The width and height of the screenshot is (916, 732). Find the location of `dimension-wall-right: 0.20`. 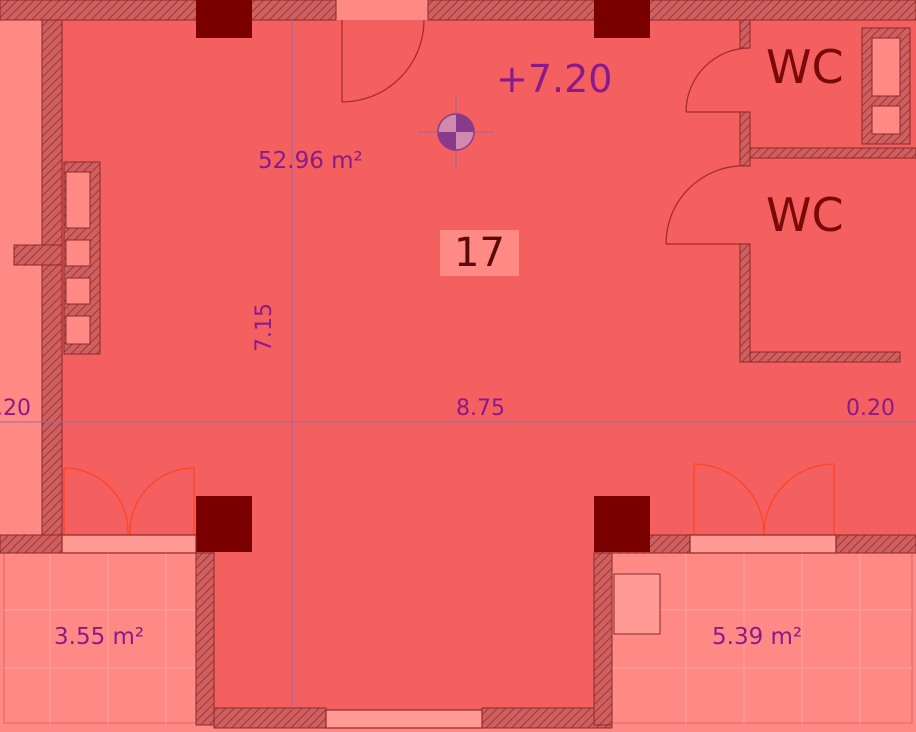

dimension-wall-right: 0.20 is located at coordinates (870, 408).